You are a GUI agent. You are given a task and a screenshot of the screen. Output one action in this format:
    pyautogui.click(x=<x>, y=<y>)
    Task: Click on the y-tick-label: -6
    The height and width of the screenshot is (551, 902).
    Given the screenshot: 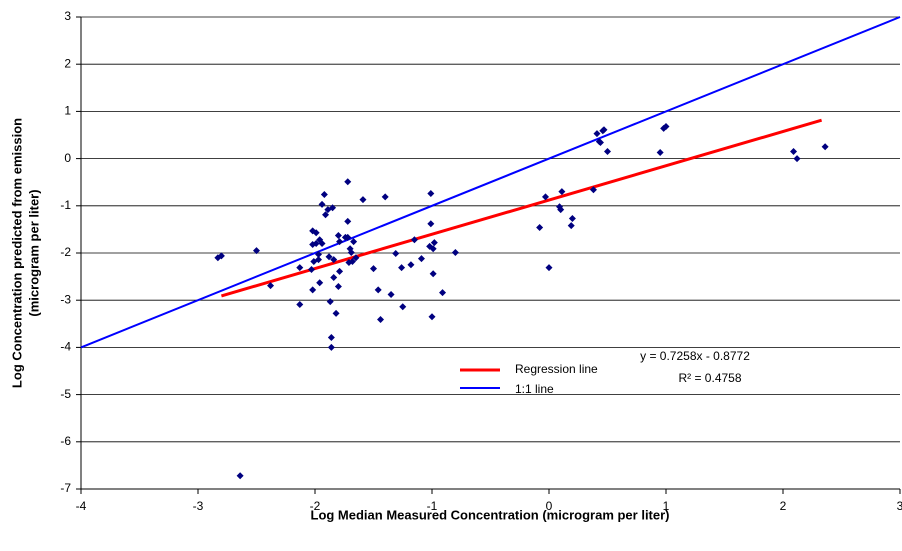 What is the action you would take?
    pyautogui.click(x=65, y=441)
    